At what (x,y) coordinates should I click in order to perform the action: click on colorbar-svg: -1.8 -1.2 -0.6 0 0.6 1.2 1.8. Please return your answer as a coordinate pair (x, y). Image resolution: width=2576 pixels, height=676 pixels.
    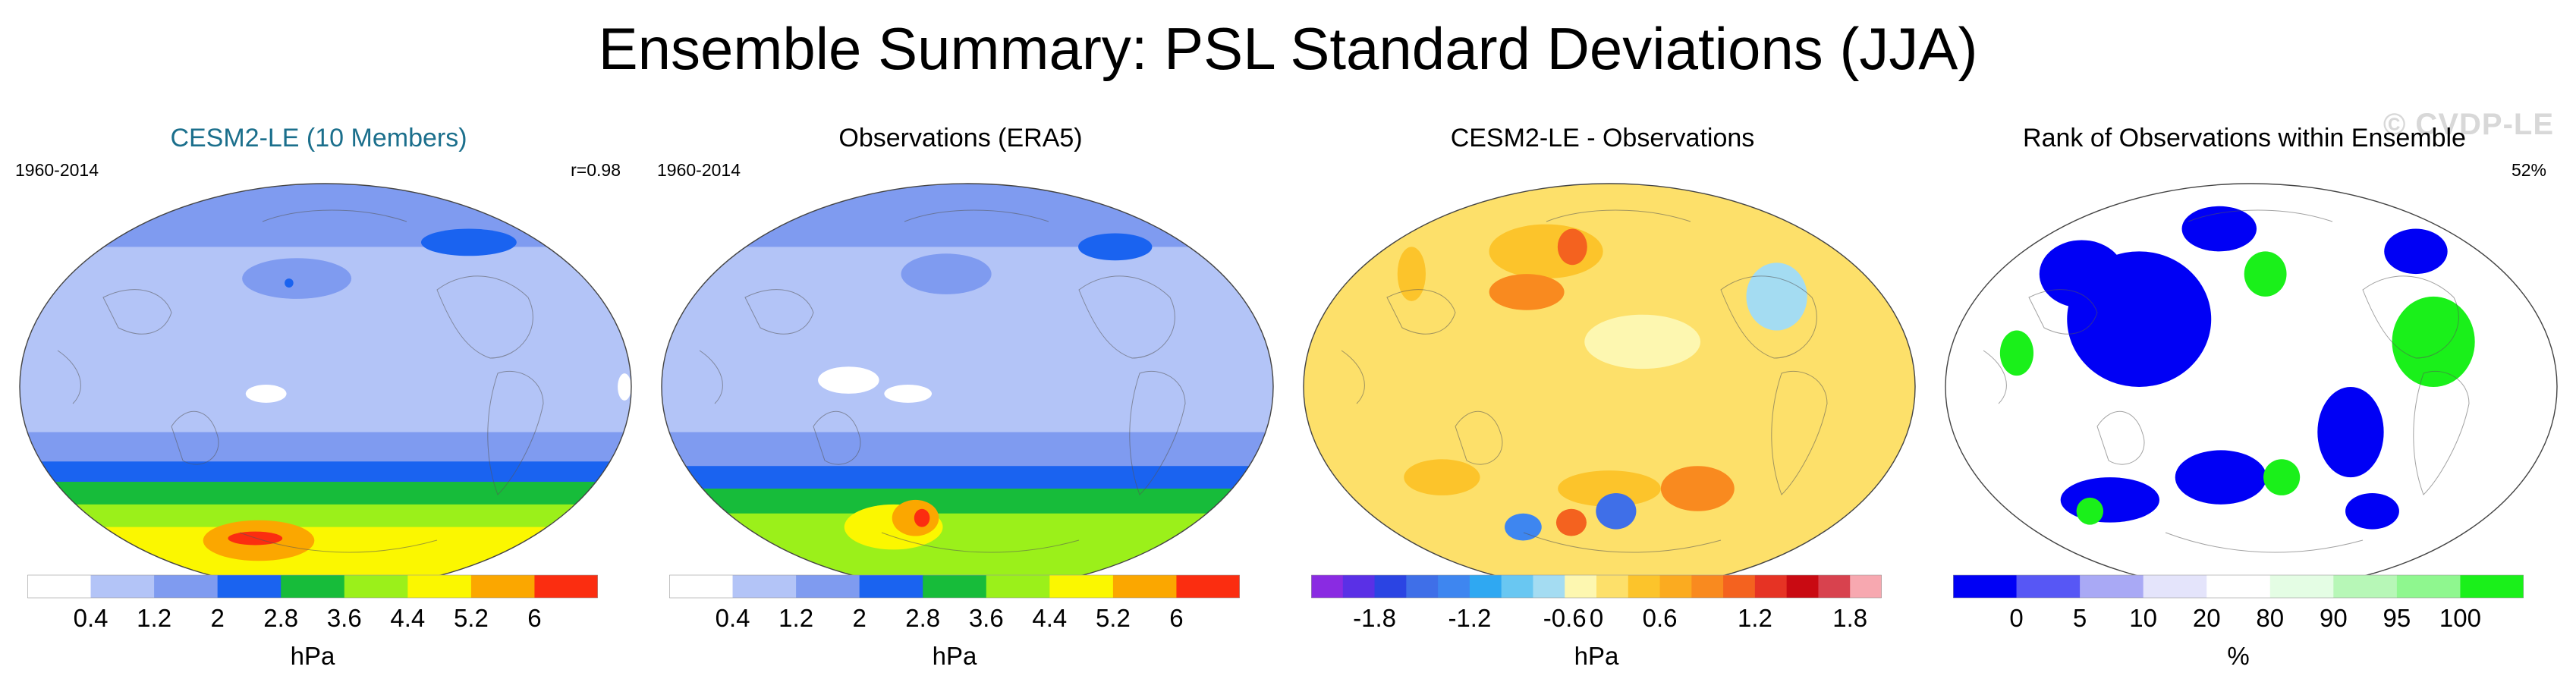
    Looking at the image, I should click on (1596, 603).